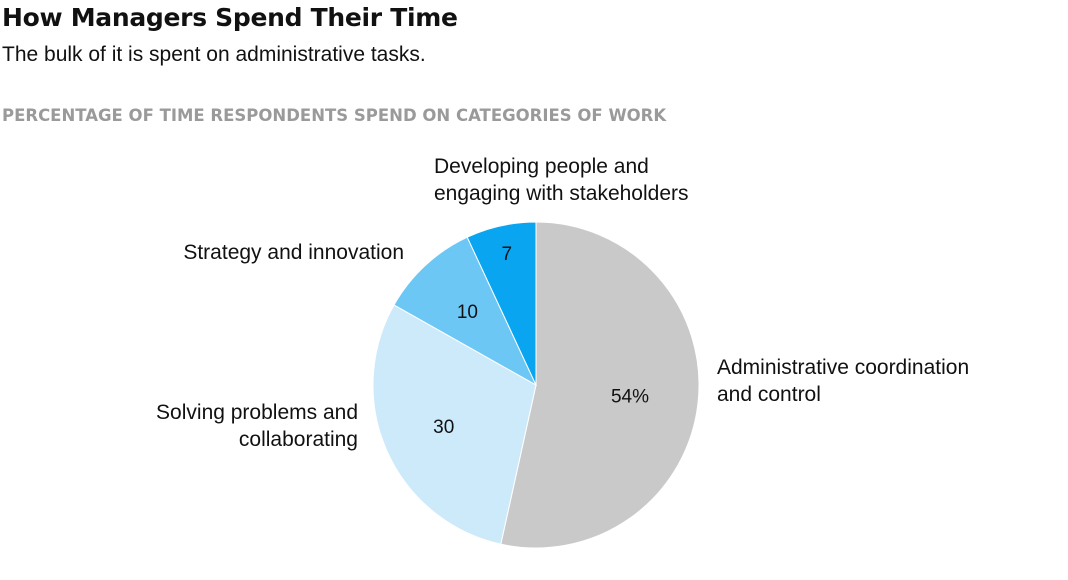  What do you see at coordinates (843, 381) in the screenshot?
I see `pie-category-label: Administrative coordination and control` at bounding box center [843, 381].